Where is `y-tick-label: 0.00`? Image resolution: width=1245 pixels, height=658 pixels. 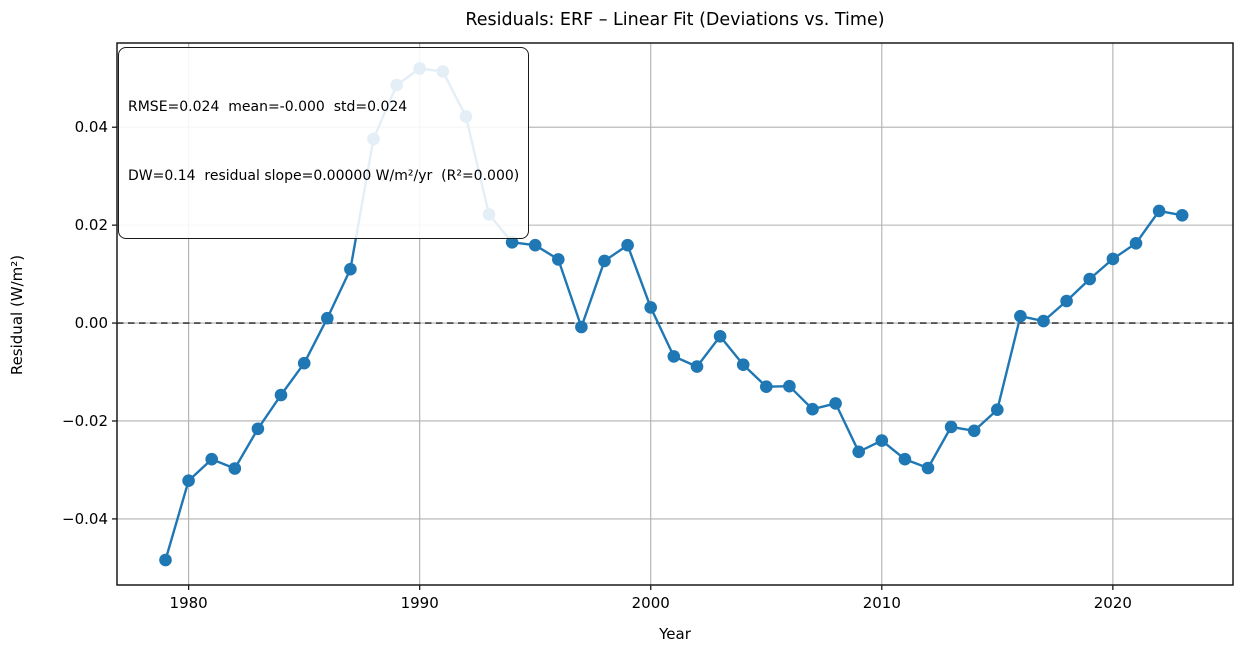 y-tick-label: 0.00 is located at coordinates (91, 323).